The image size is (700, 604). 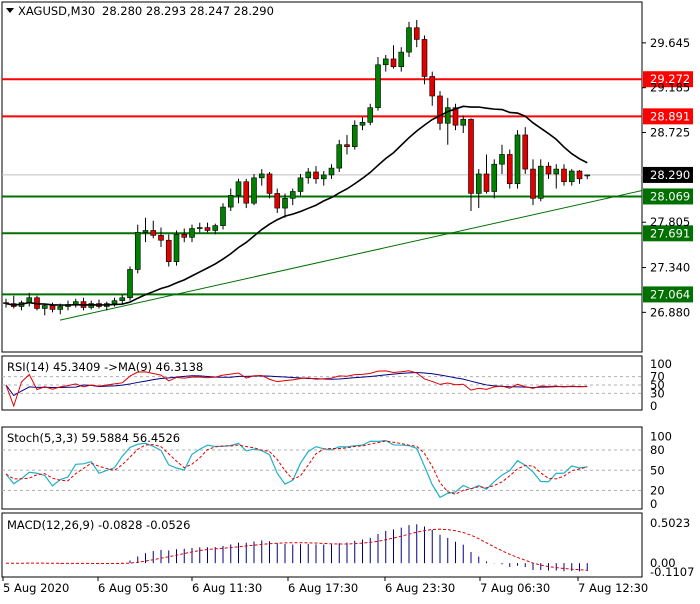 I want to click on rsi-tick-label: 30, so click(x=657, y=393).